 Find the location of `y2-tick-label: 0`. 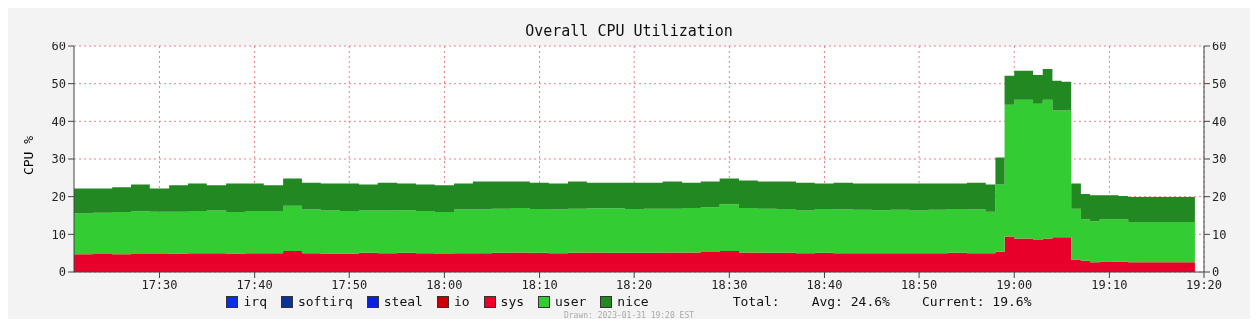

y2-tick-label: 0 is located at coordinates (1216, 272).